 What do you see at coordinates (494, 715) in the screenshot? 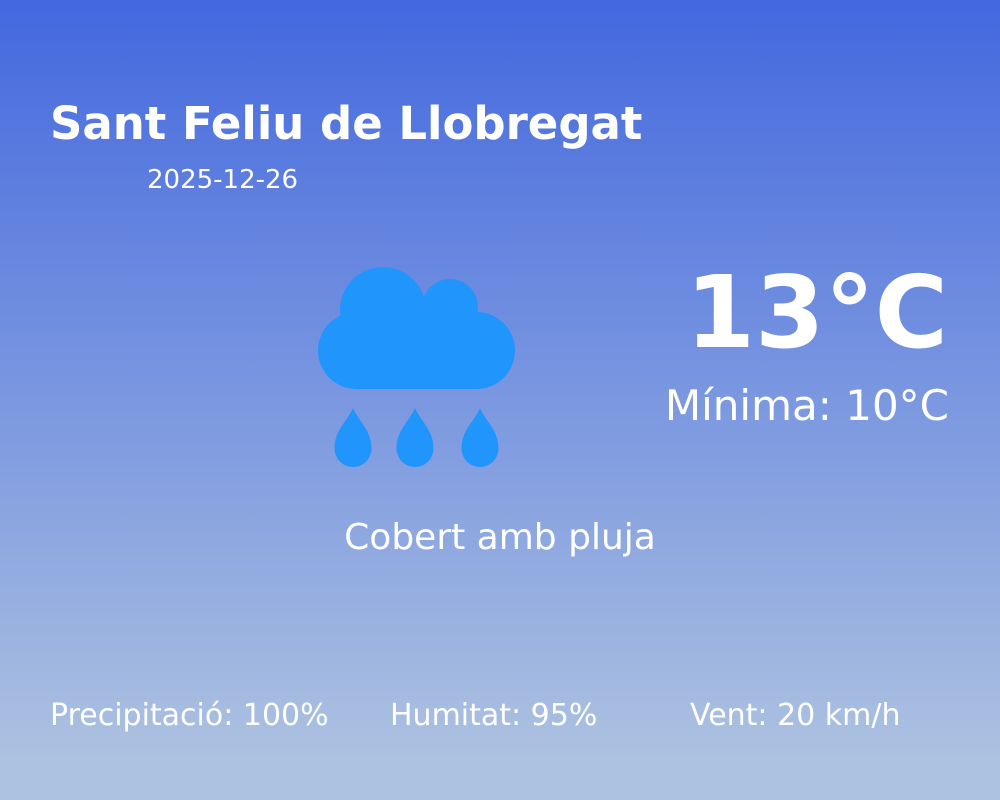
I see `humidity-stat: Humitat: 95%` at bounding box center [494, 715].